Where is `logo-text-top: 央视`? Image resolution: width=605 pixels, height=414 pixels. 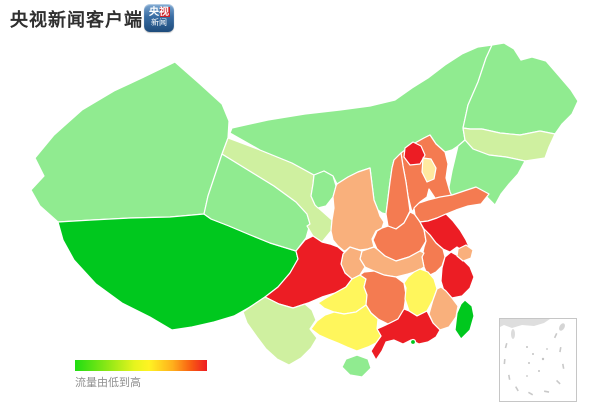 logo-text-top: 央视 is located at coordinates (159, 12).